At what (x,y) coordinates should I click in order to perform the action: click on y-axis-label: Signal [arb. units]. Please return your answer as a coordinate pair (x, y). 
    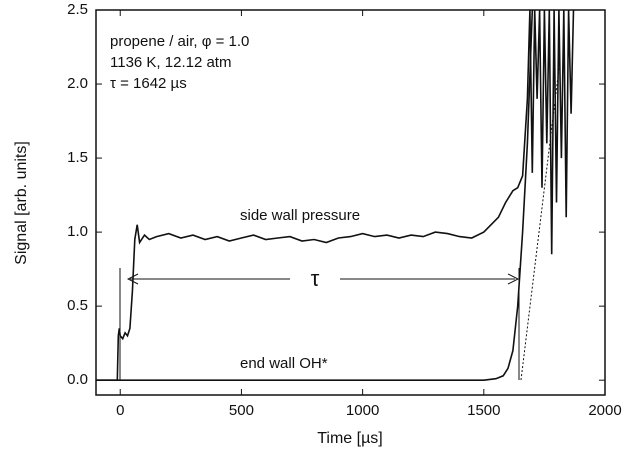
    Looking at the image, I should click on (21, 203).